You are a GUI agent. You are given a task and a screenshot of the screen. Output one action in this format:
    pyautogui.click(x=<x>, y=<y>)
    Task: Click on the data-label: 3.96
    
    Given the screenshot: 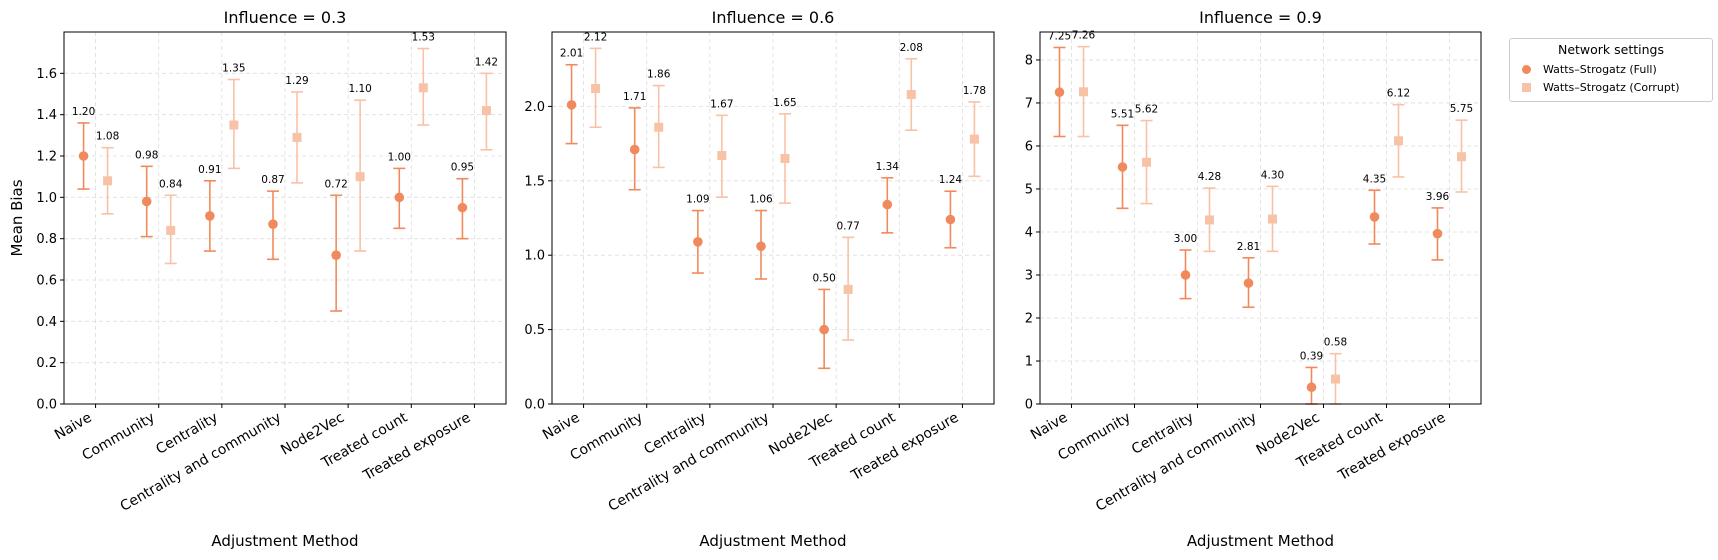 What is the action you would take?
    pyautogui.click(x=1438, y=197)
    